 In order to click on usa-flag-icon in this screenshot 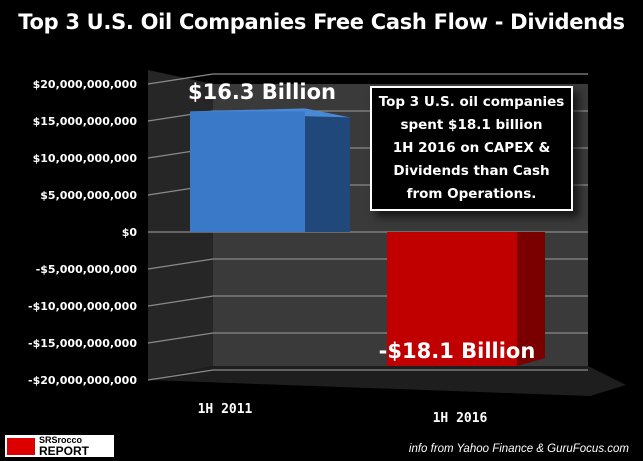, I will do `click(21, 446)`.